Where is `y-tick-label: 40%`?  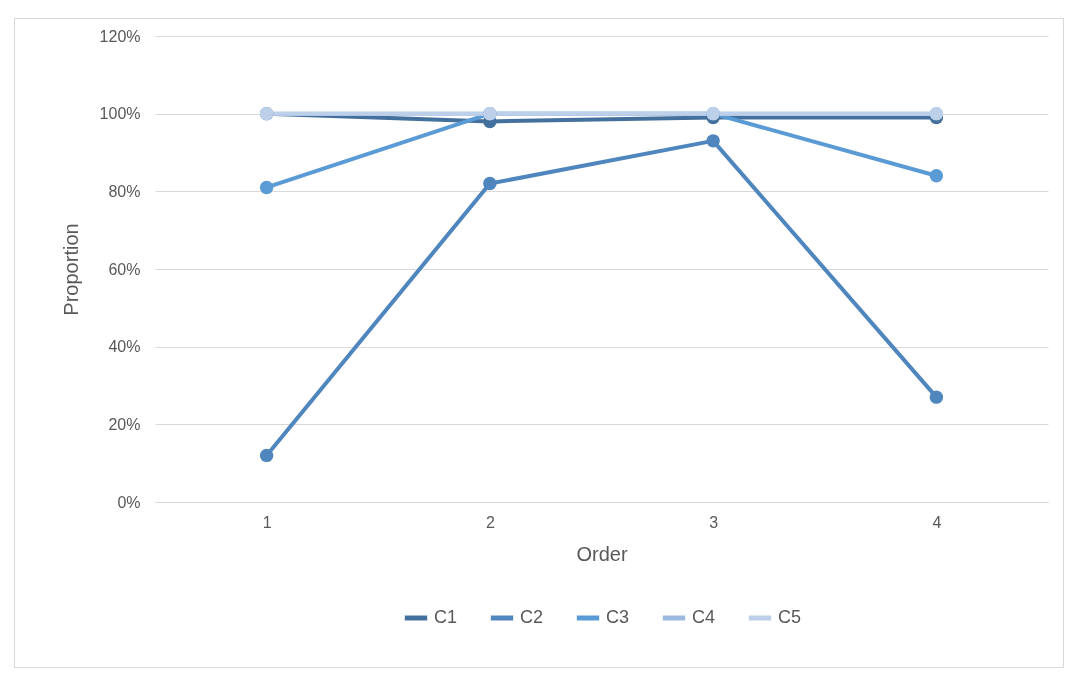
y-tick-label: 40% is located at coordinates (124, 347).